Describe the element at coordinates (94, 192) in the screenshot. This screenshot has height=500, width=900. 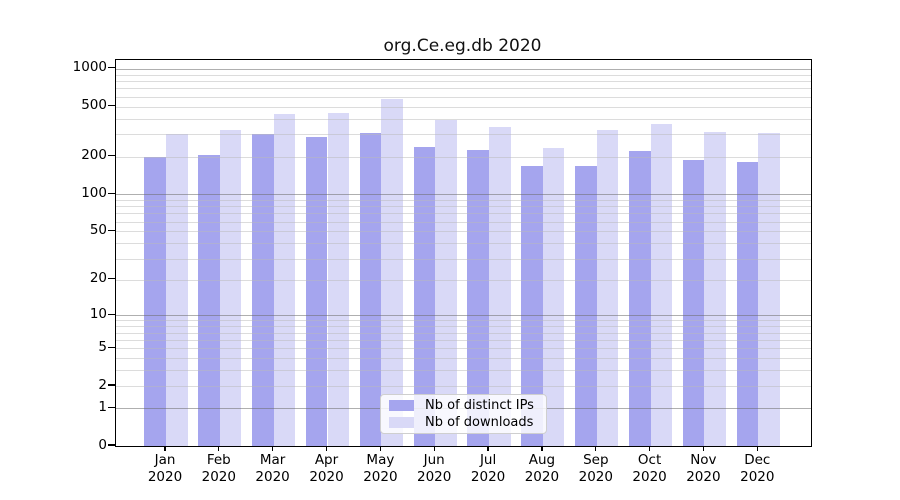
I see `y-tick-label-100: 100` at that location.